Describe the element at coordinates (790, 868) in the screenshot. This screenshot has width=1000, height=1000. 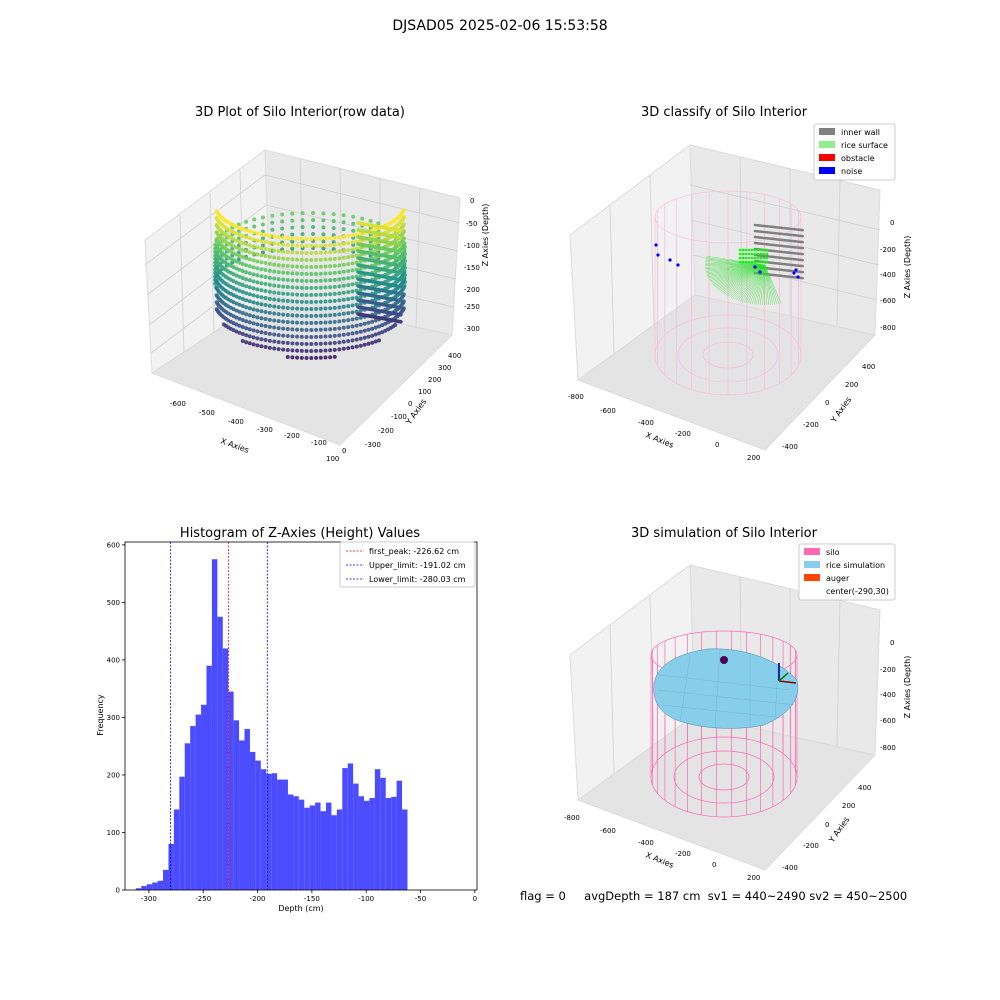
I see `y-tick: -400` at that location.